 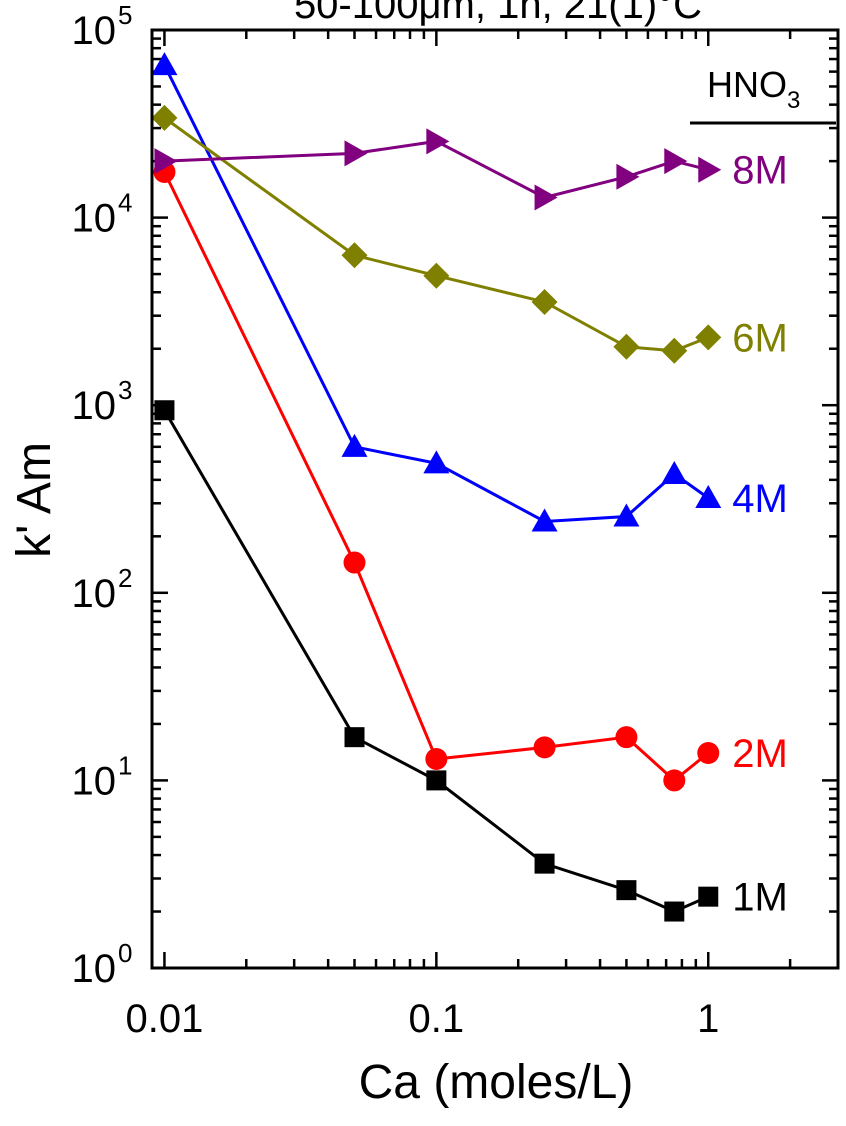 I want to click on y-tick-exponent: 4, so click(x=125, y=203).